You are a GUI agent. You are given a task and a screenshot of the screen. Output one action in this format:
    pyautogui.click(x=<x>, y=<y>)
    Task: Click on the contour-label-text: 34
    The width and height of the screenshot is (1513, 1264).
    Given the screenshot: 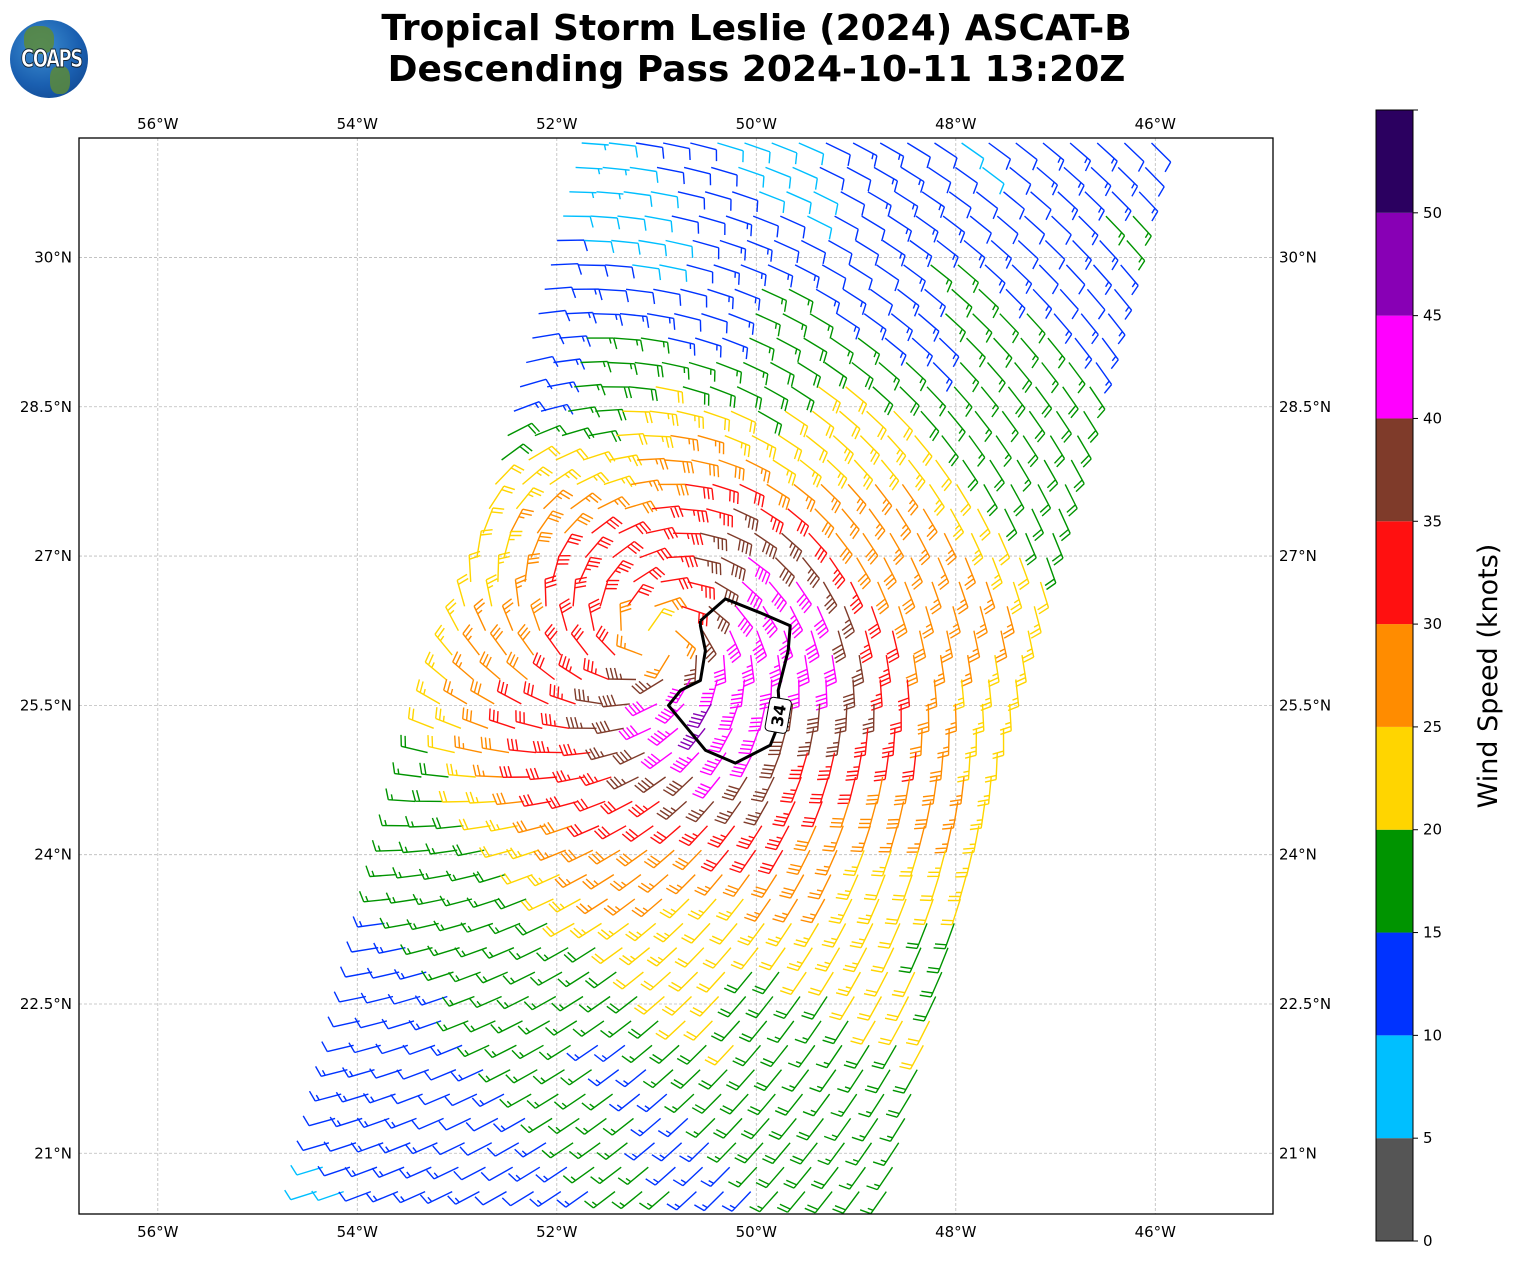 What is the action you would take?
    pyautogui.click(x=778, y=715)
    